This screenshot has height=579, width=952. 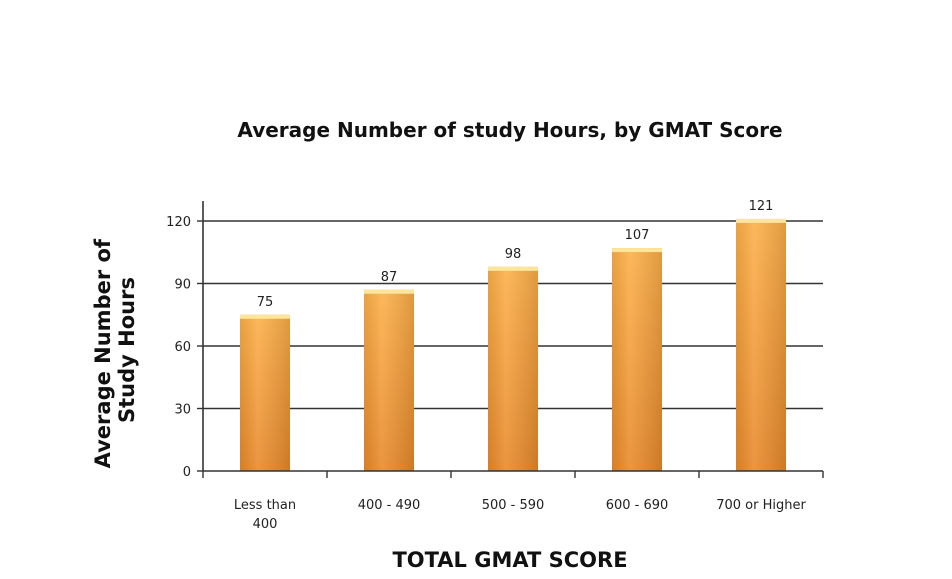 What do you see at coordinates (265, 515) in the screenshot?
I see `x-tick-label: Less than 400` at bounding box center [265, 515].